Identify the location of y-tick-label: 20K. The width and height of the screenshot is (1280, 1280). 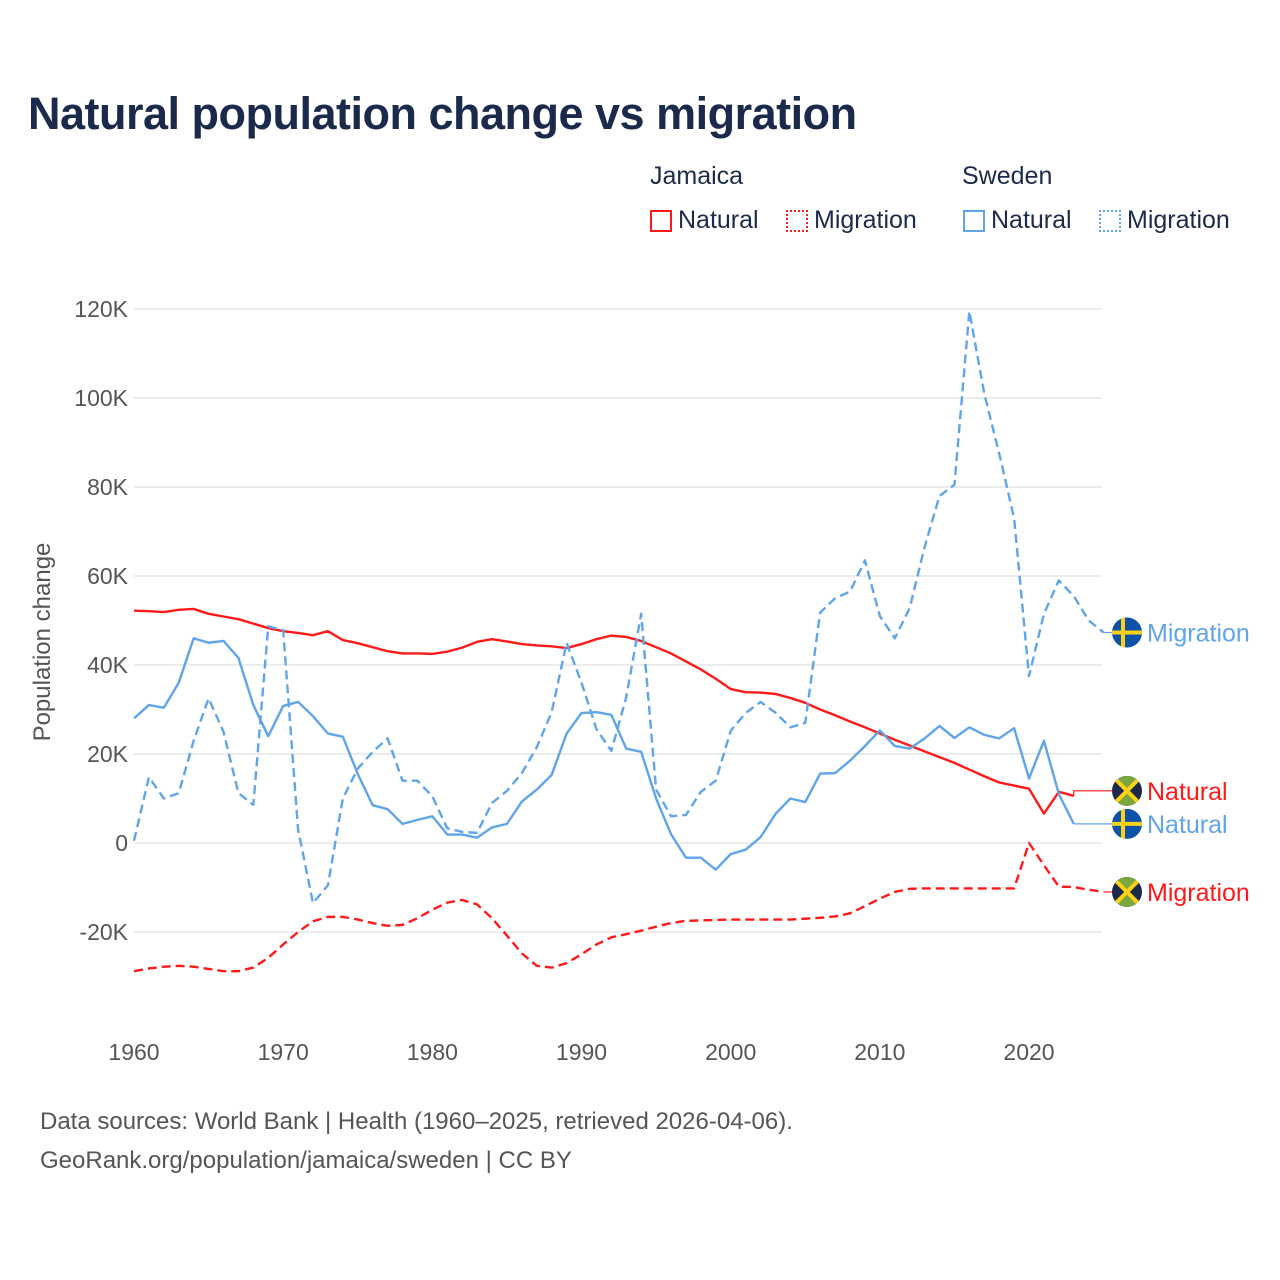
(108, 754).